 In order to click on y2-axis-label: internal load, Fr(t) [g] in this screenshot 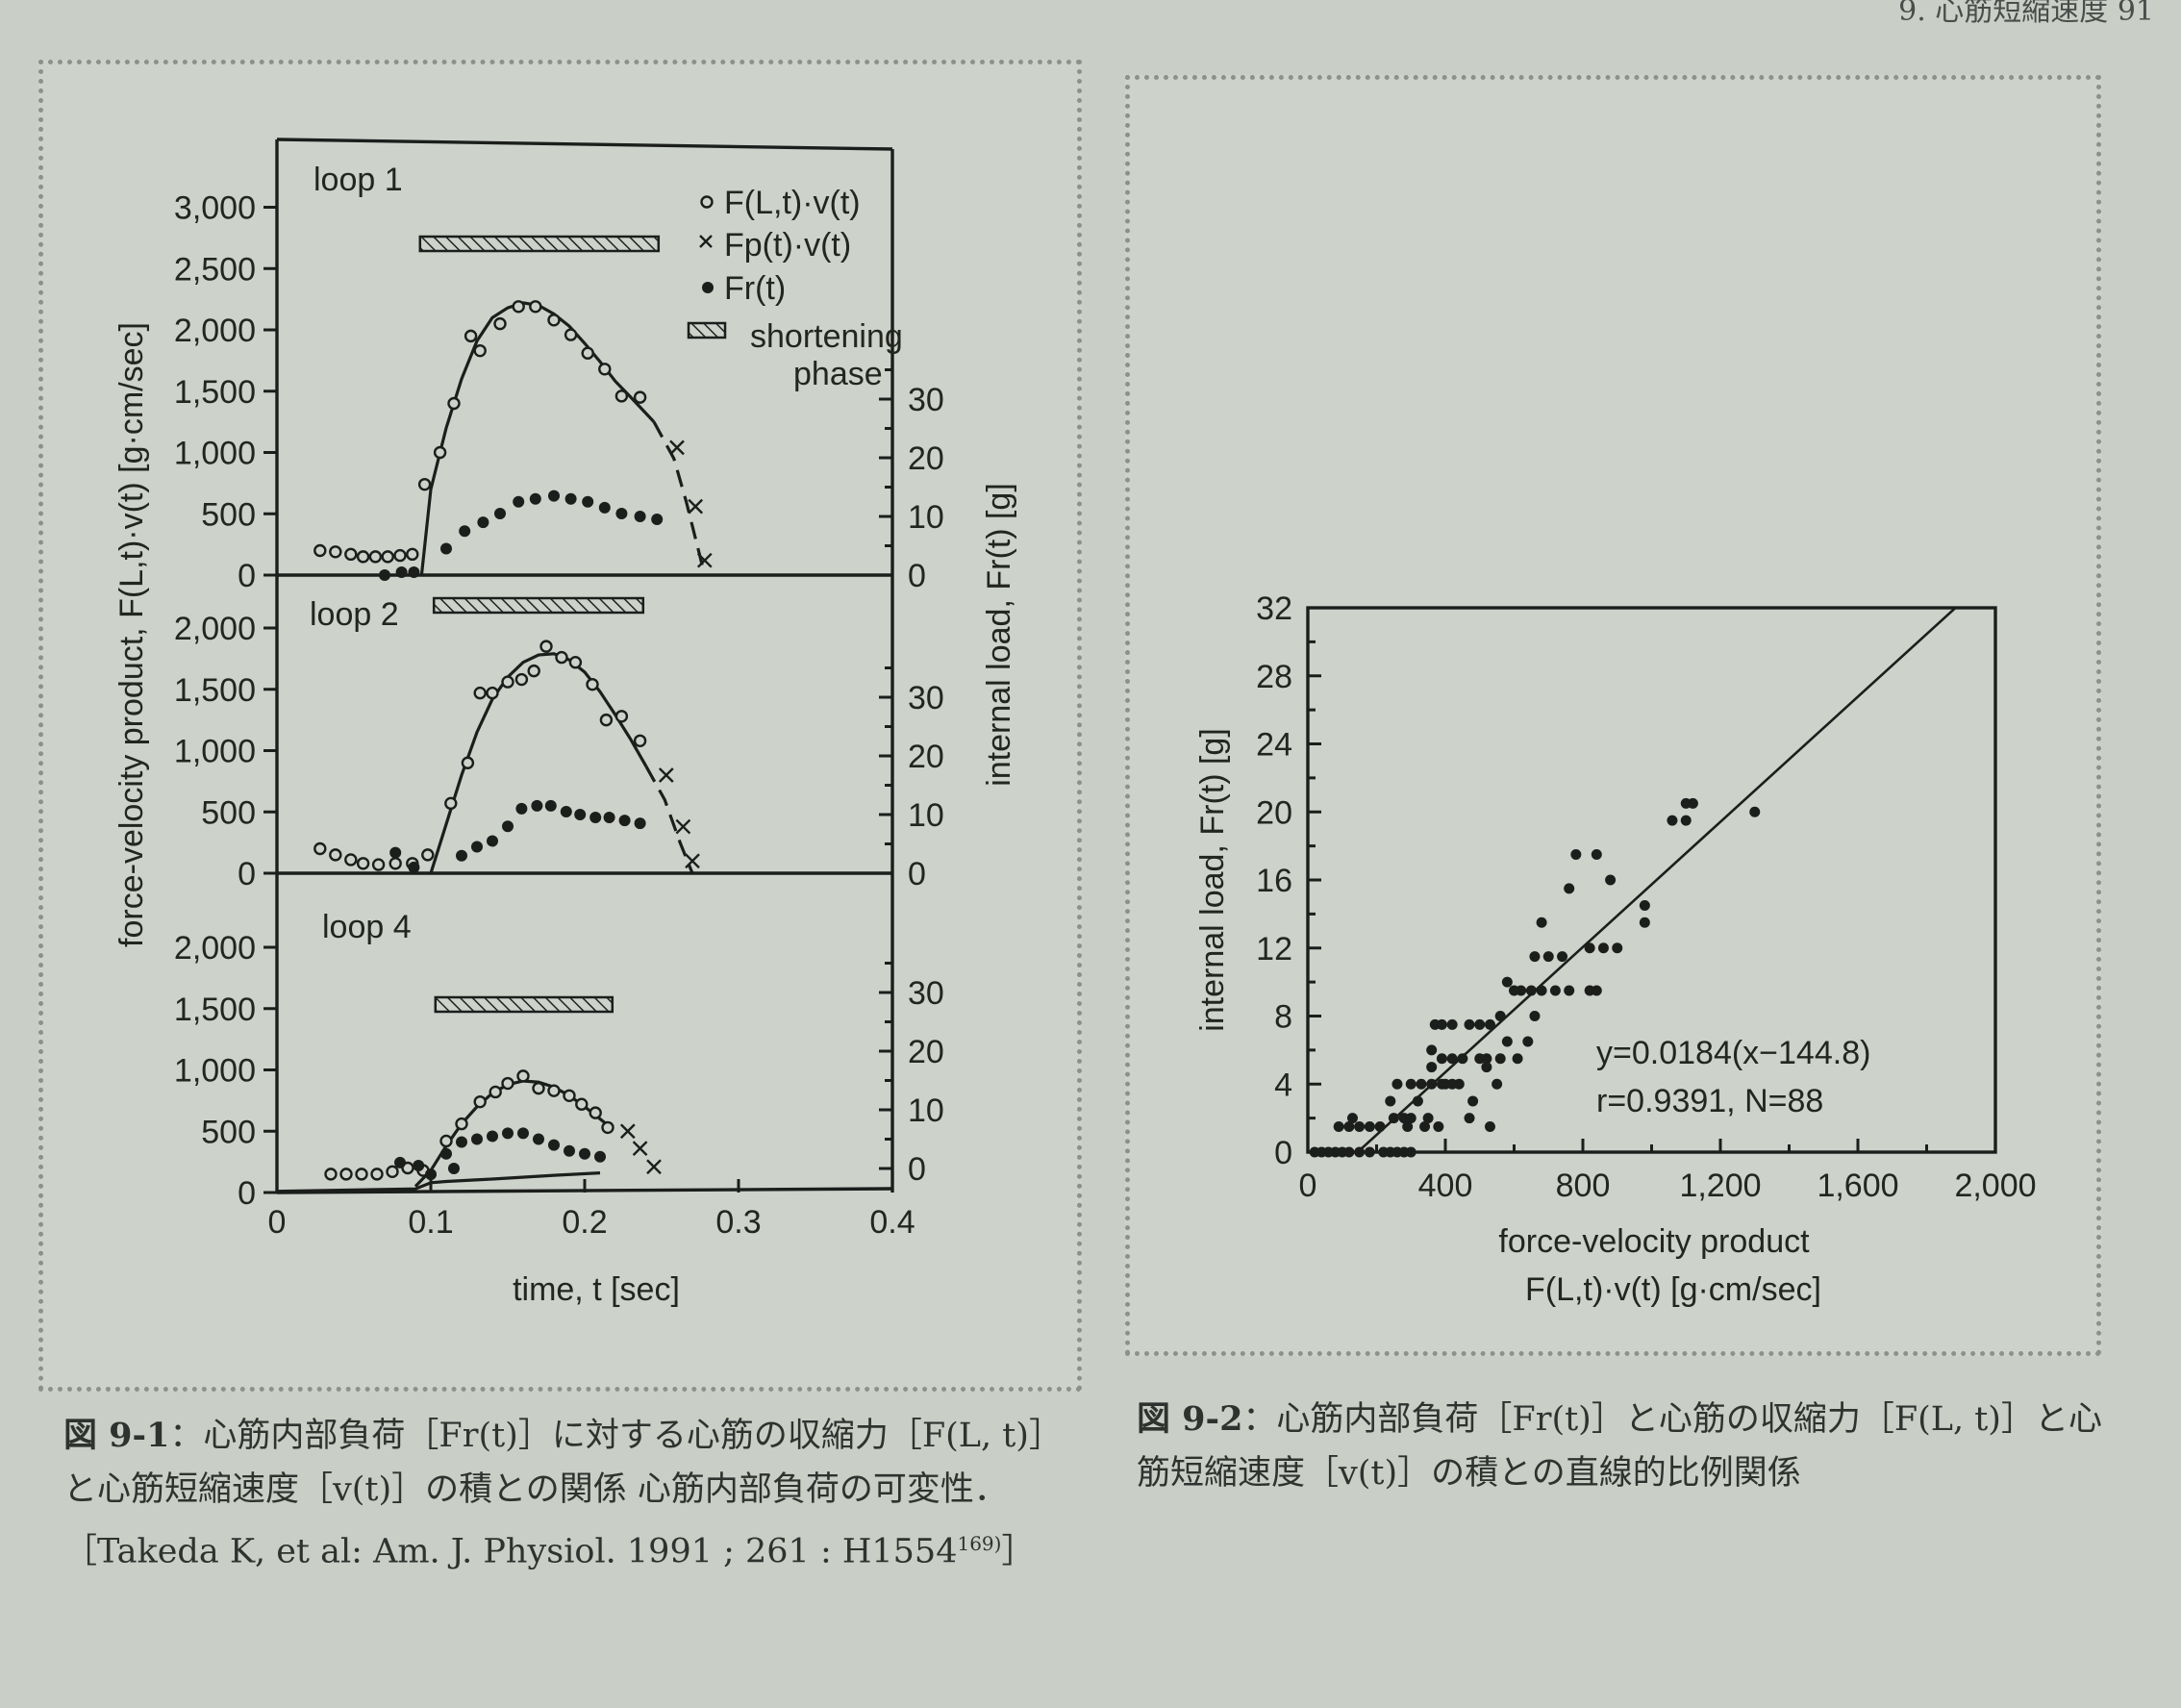, I will do `click(999, 635)`.